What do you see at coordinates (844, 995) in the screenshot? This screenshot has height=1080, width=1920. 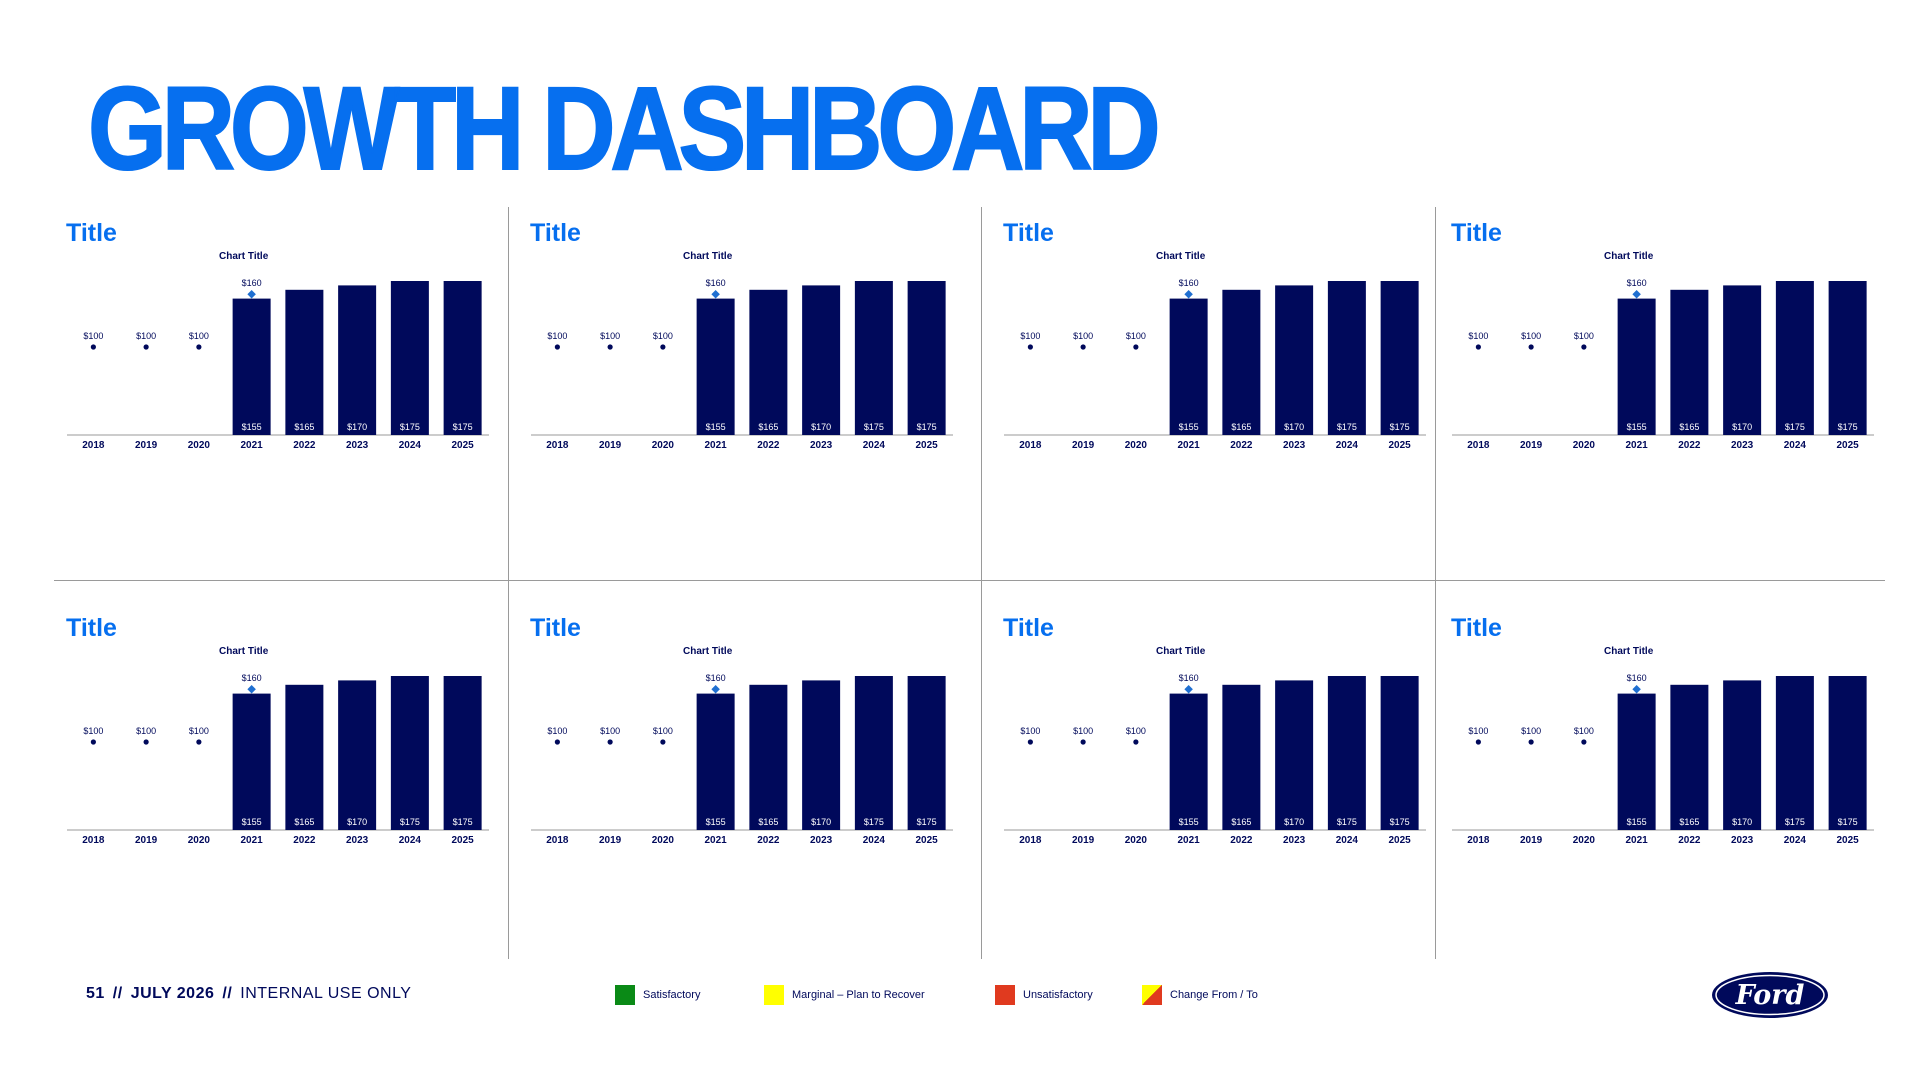 I see `legend-item-marginal: Marginal – Plan to Recover` at bounding box center [844, 995].